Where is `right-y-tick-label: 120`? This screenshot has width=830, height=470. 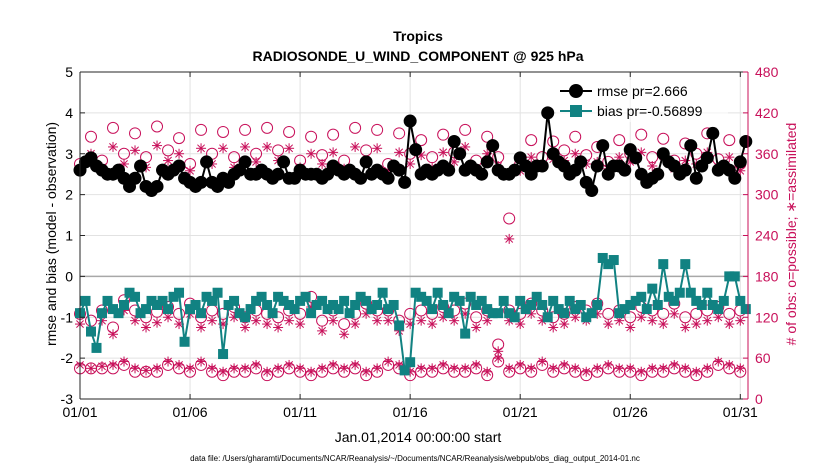
right-y-tick-label: 120 is located at coordinates (767, 317).